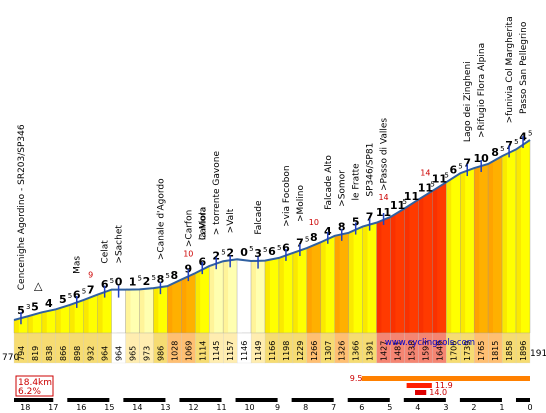  I want to click on place-label: Caviola, so click(203, 223).